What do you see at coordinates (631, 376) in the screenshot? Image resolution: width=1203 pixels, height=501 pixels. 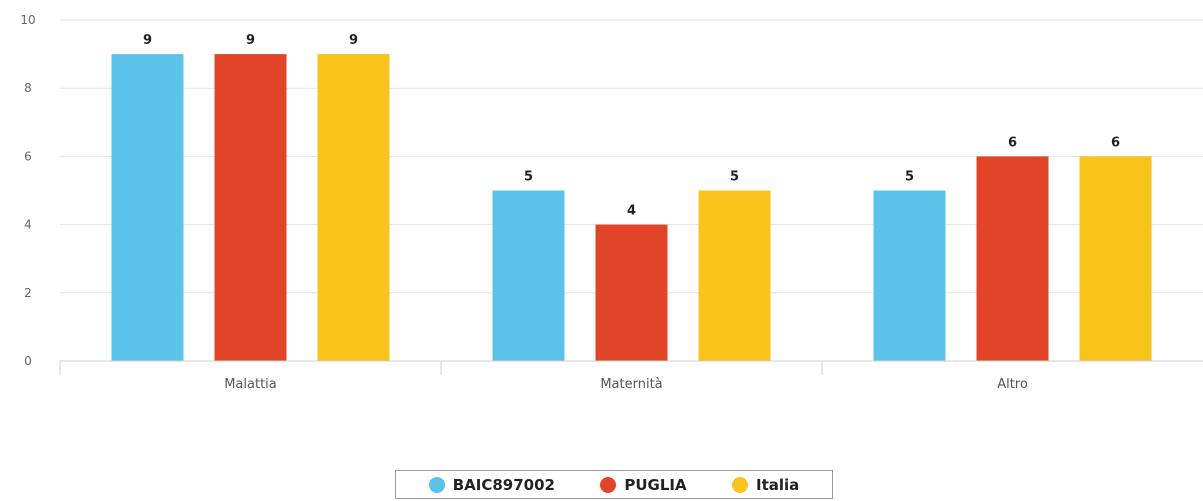 I see `x-axis: Malattia Maternità Altro` at bounding box center [631, 376].